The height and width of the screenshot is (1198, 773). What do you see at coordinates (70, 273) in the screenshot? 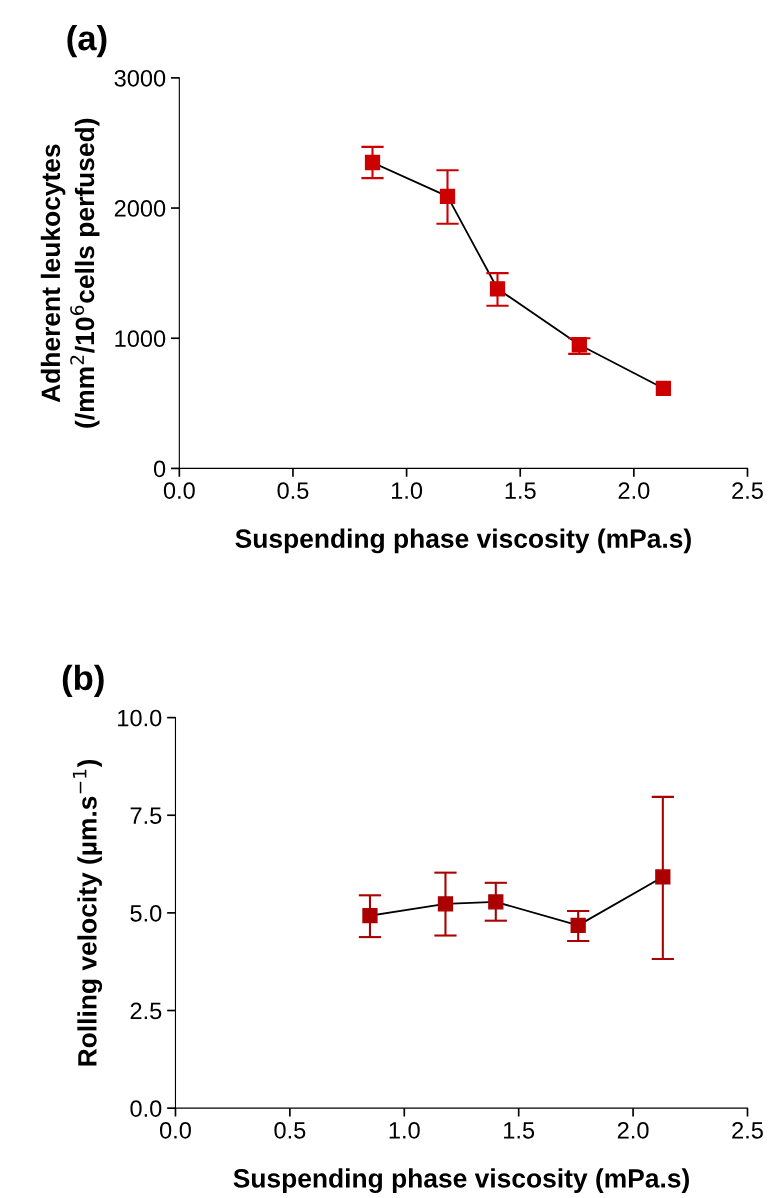
I see `y-axis-title: Adherent leukocytes (/mm$^{2}$/10$^{6}$cells perfused)` at bounding box center [70, 273].